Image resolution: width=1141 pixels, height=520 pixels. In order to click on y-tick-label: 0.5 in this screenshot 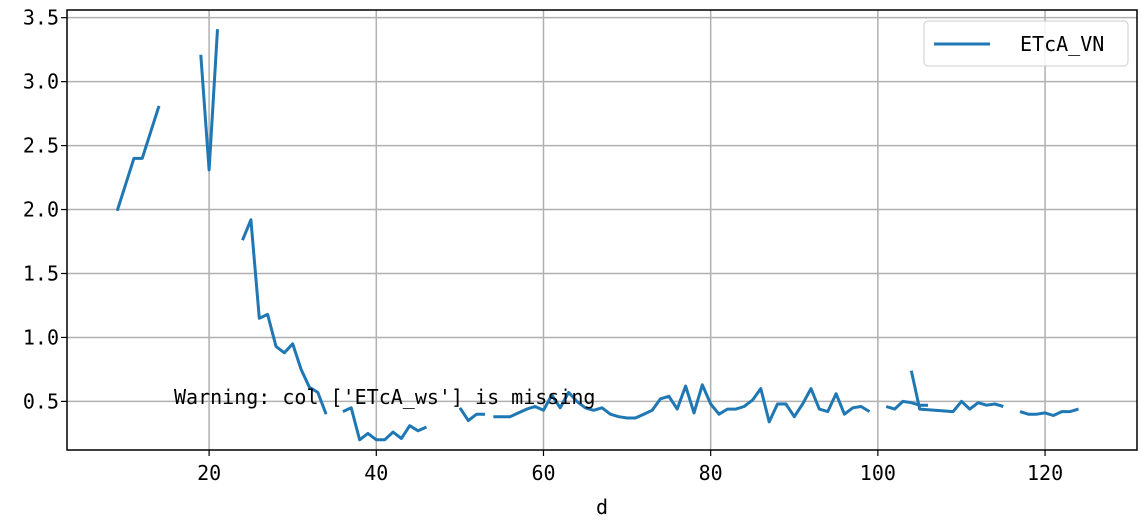, I will do `click(41, 401)`.